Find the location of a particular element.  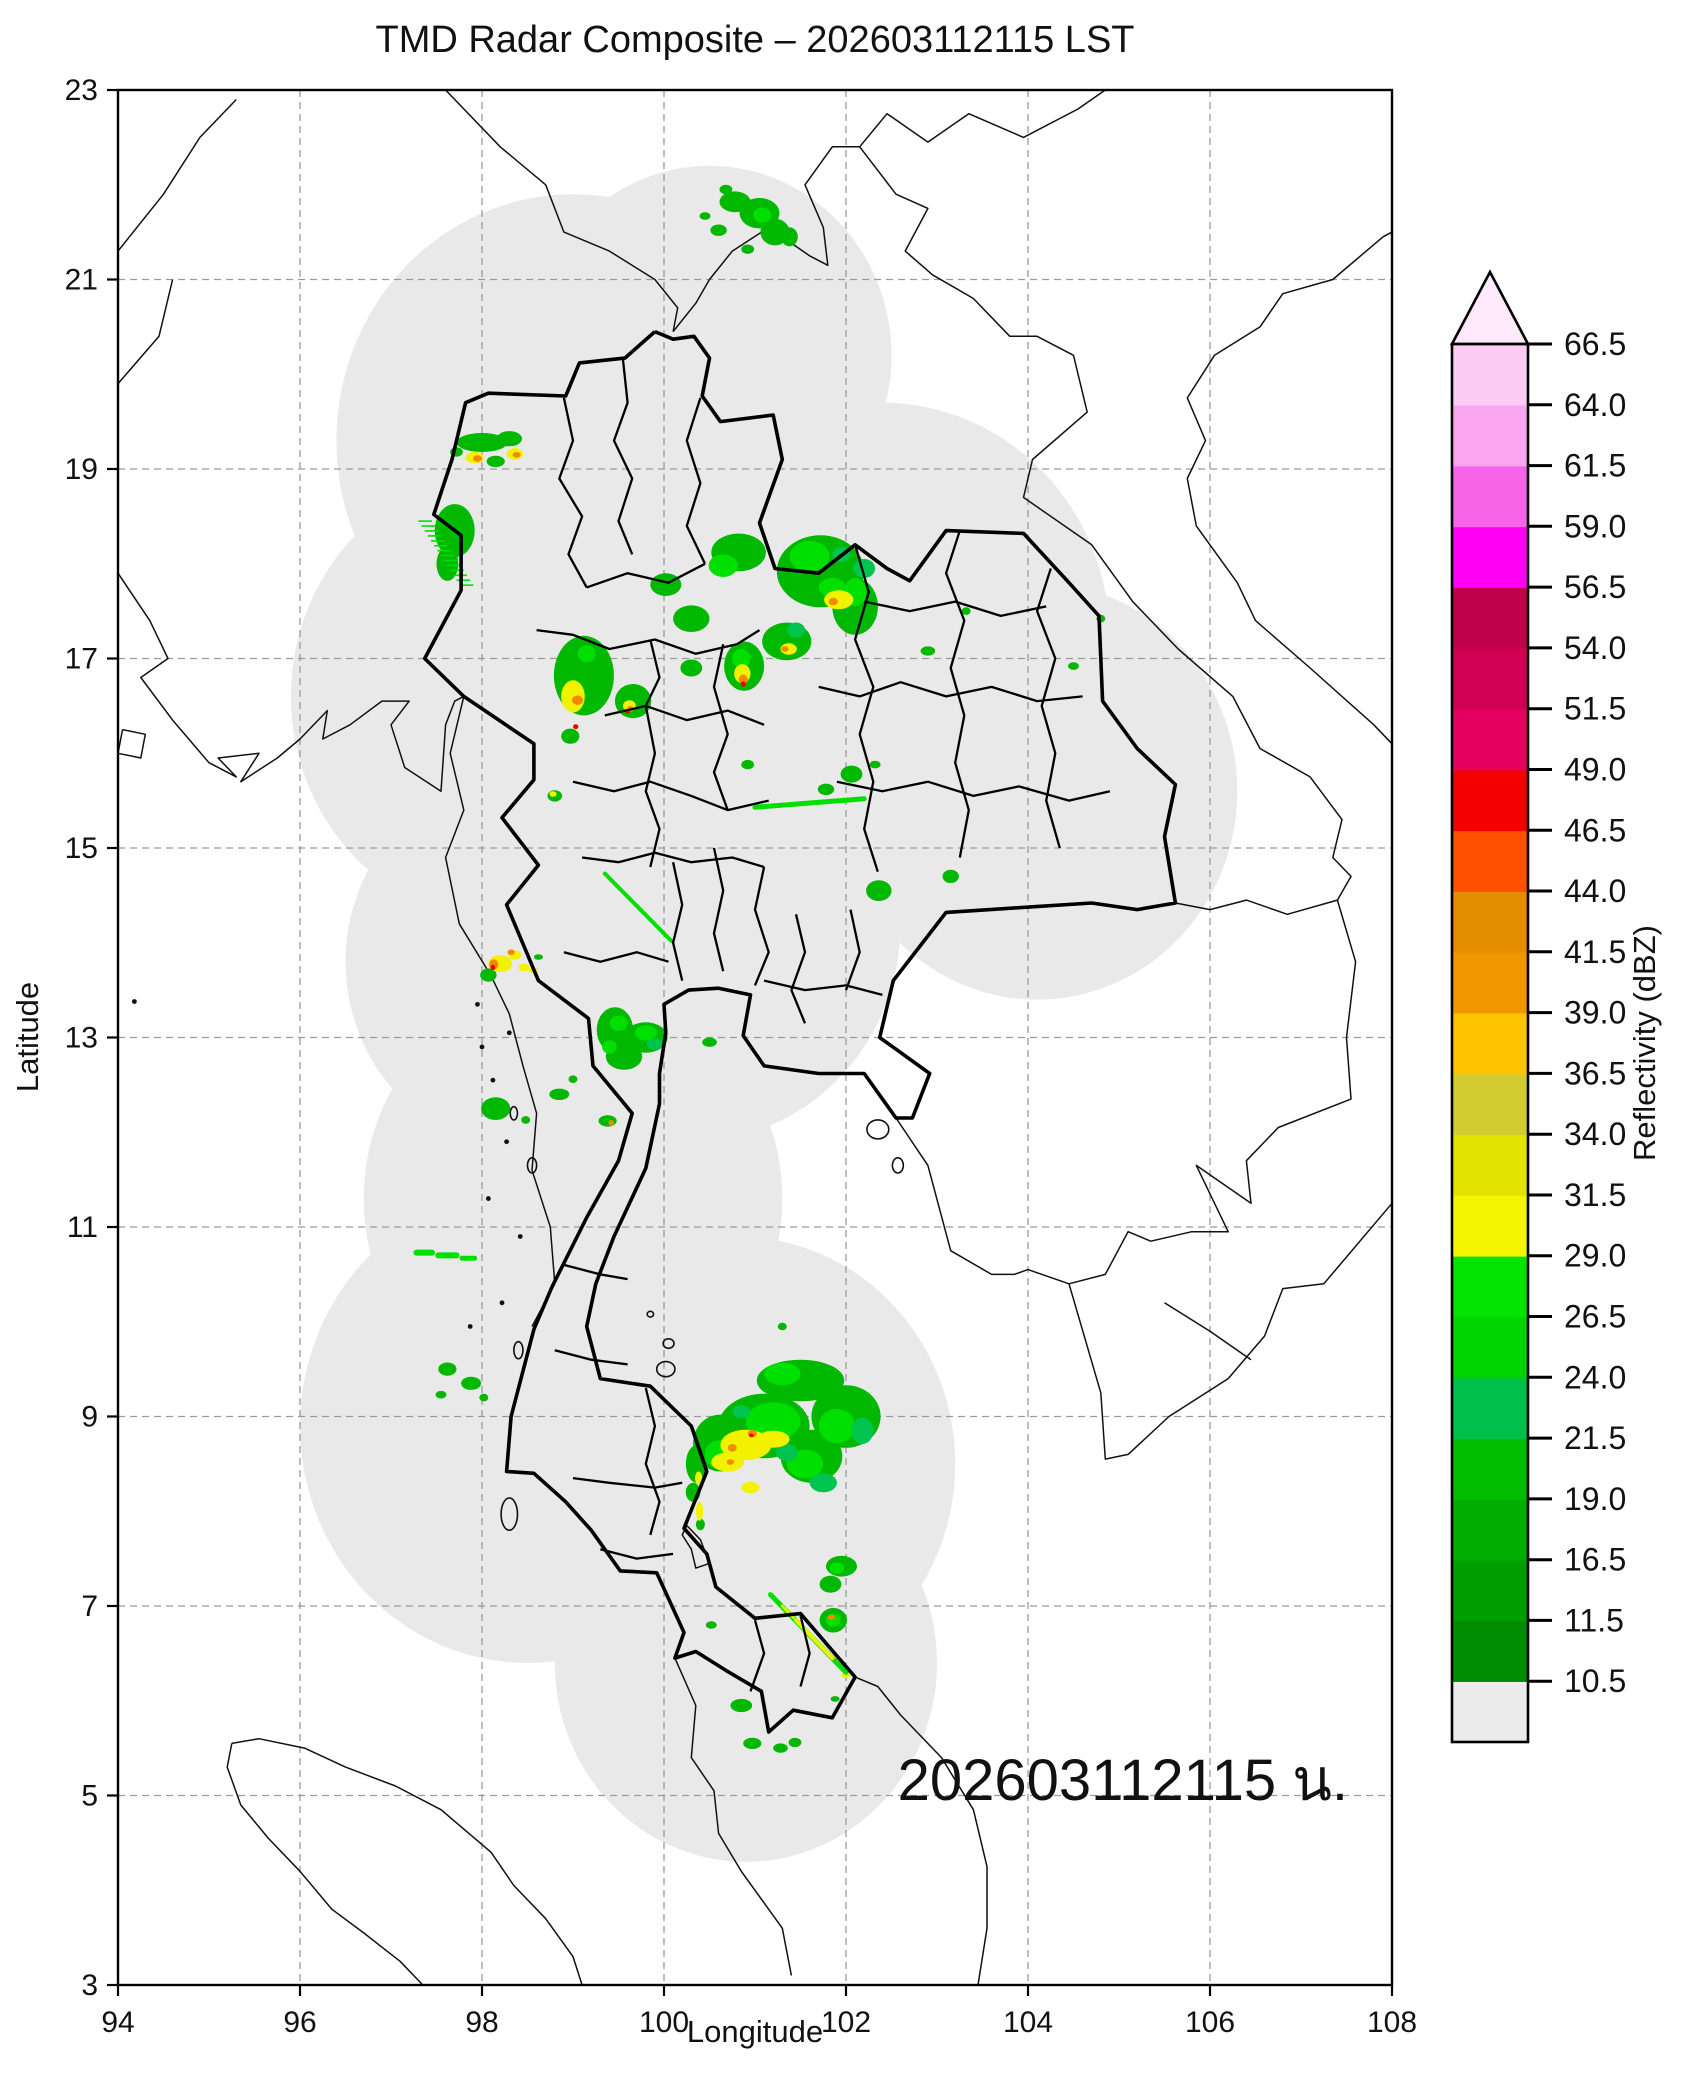

colorbar-tick-label: 59.0 is located at coordinates (1595, 526).